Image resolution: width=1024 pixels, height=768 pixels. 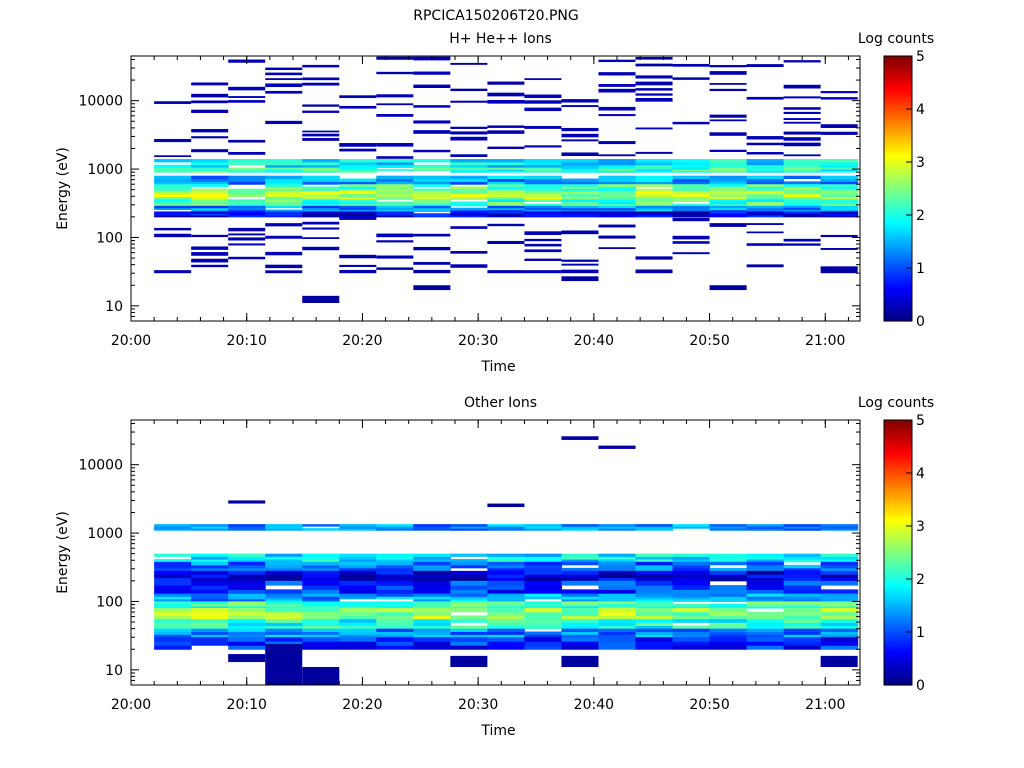 What do you see at coordinates (247, 341) in the screenshot?
I see `x-tick-label: 20:10` at bounding box center [247, 341].